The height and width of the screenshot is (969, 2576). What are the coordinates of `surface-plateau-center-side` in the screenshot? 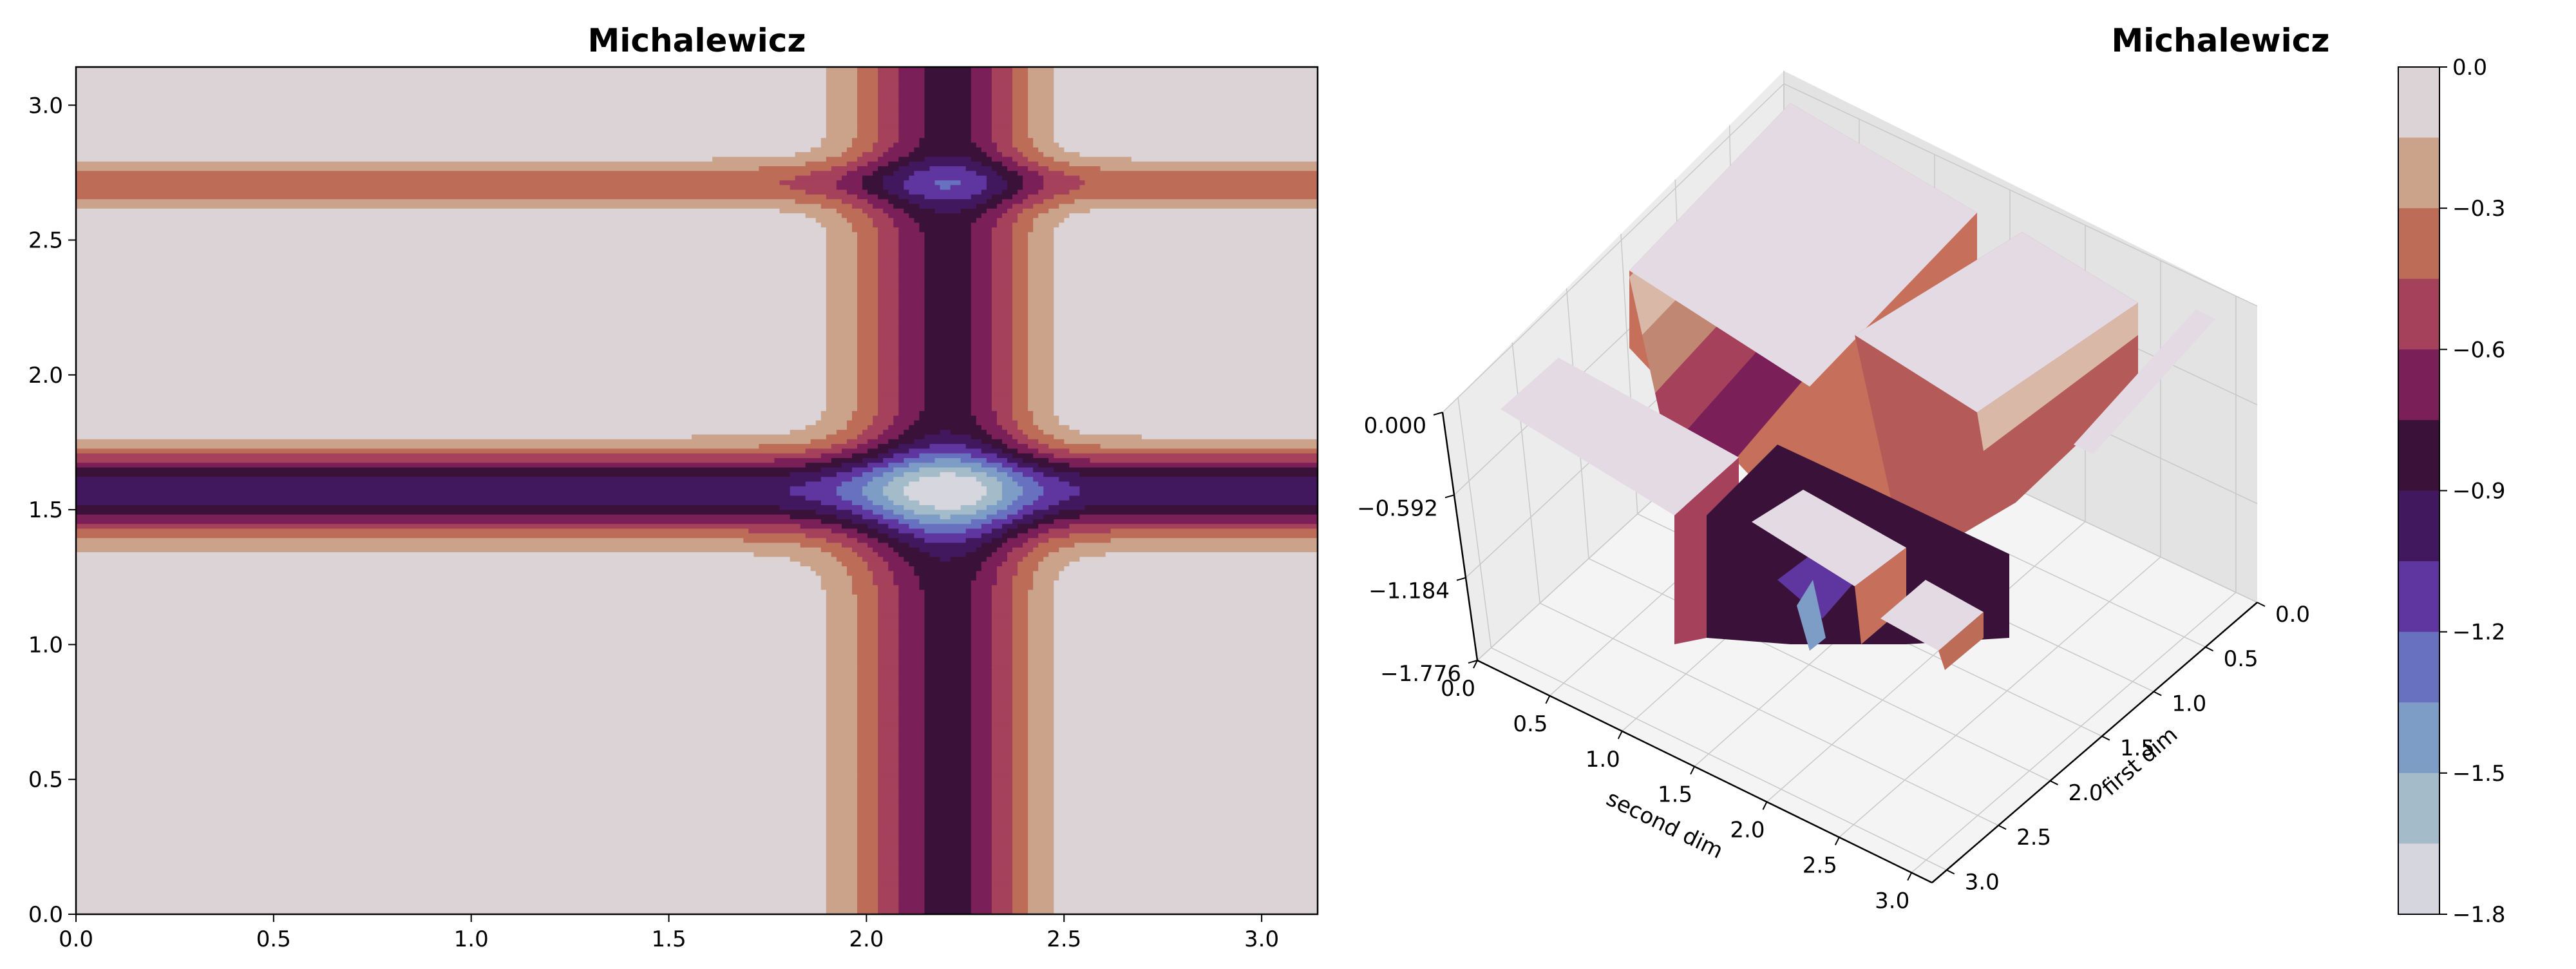 It's located at (1880, 596).